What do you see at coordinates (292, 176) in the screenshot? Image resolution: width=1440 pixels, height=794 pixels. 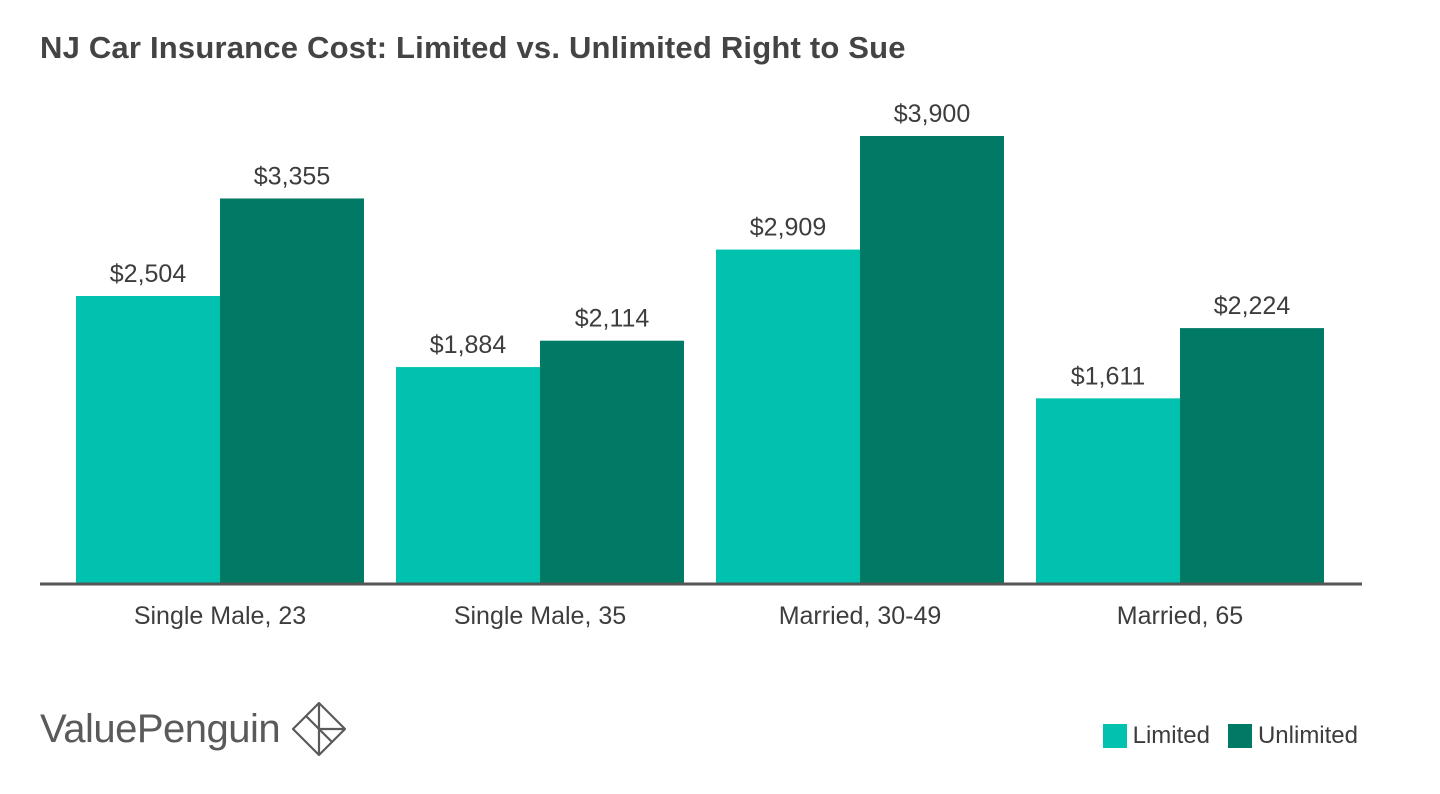 I see `data-label-unlimited-single-male-23: $3,355` at bounding box center [292, 176].